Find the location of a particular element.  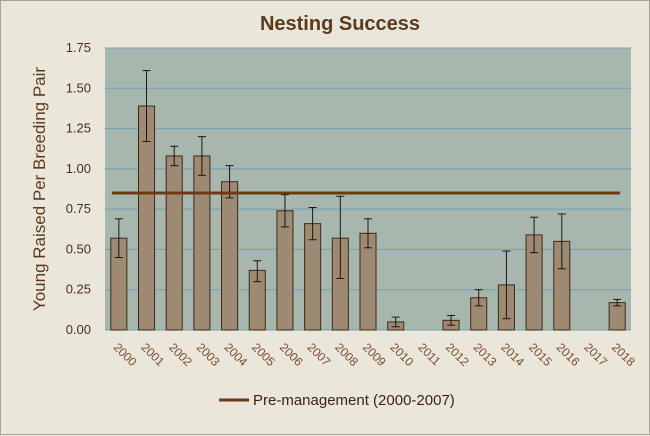

bar-2018 is located at coordinates (617, 316).